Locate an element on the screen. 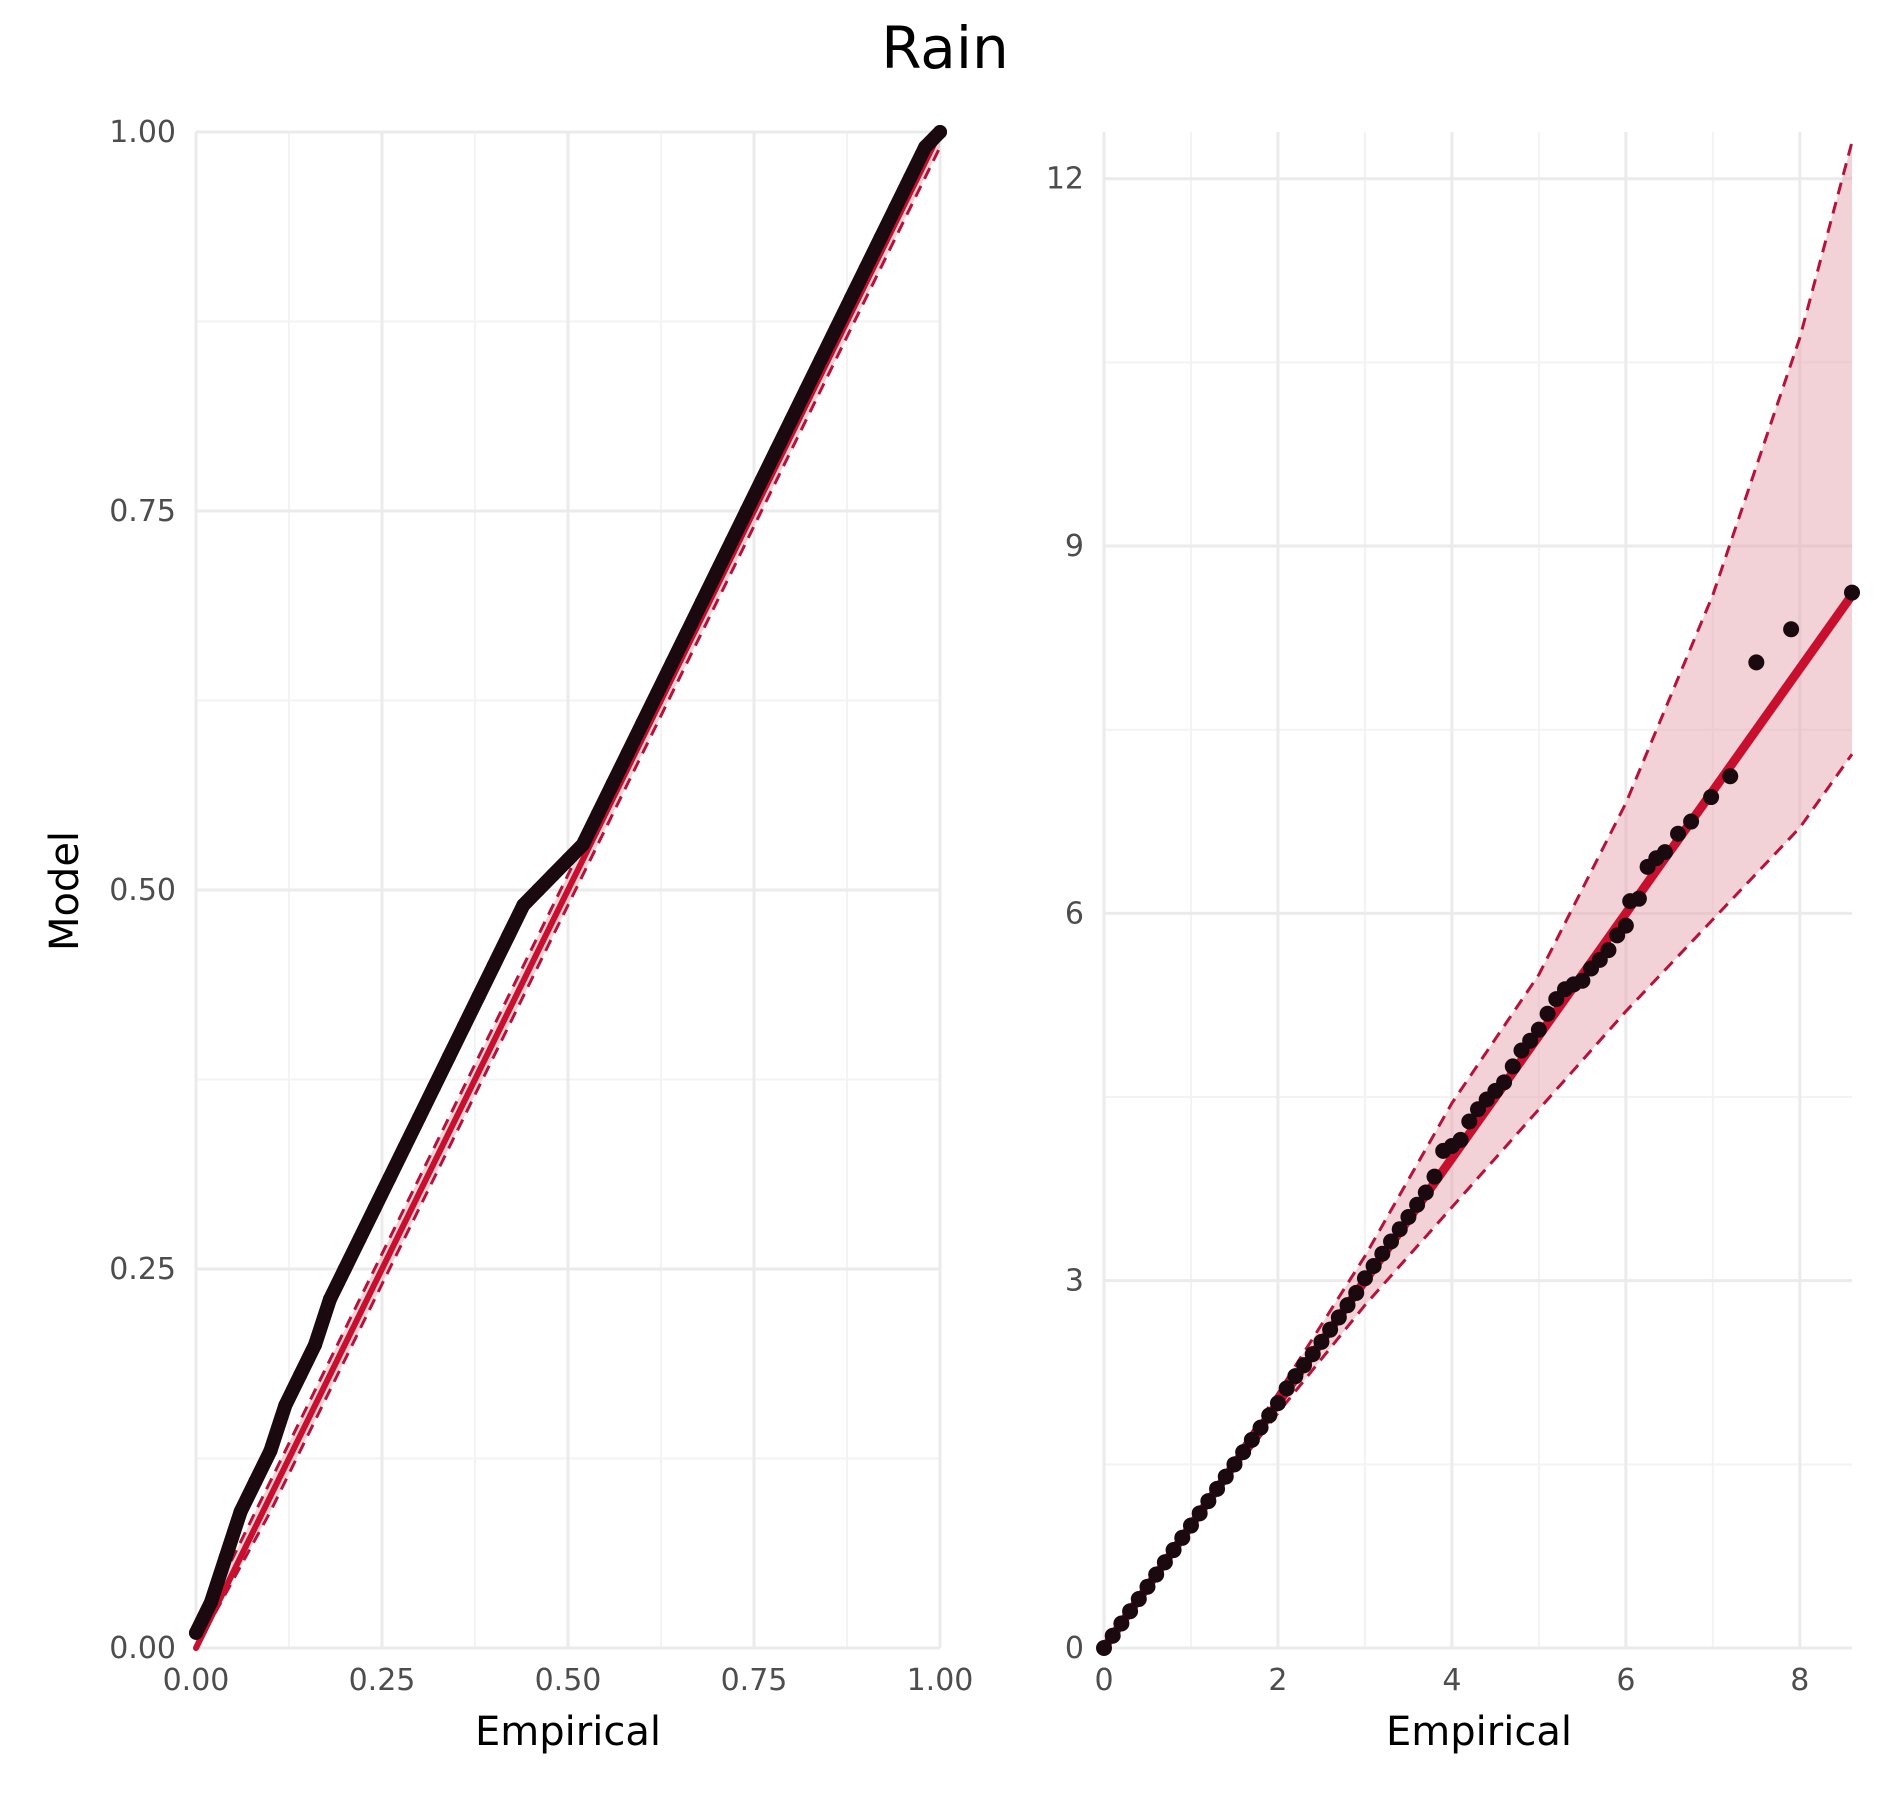 The image size is (1890, 1800). figure-title: Rain is located at coordinates (944, 48).